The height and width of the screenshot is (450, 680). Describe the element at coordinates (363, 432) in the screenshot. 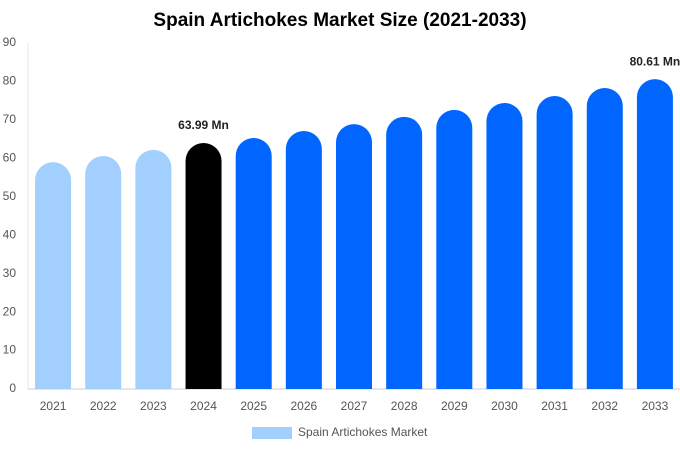

I see `legend-label: Spain Artichokes Market` at that location.